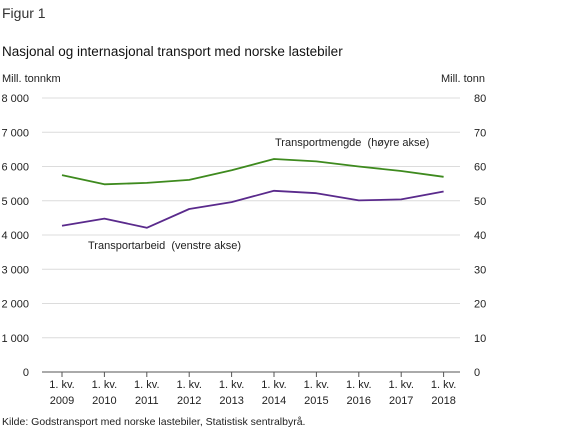 Image resolution: width=563 pixels, height=437 pixels. I want to click on right-axis-label: Mill. tonn, so click(463, 79).